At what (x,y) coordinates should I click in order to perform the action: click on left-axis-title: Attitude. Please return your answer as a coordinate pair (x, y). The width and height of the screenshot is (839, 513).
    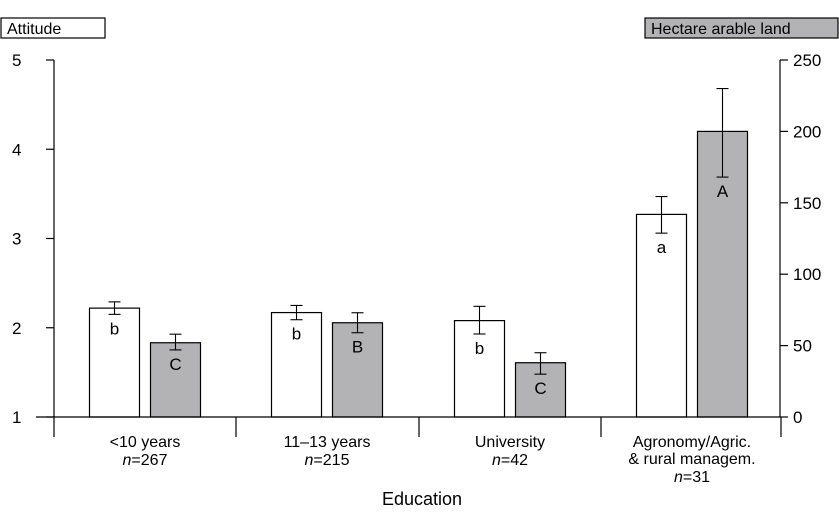
    Looking at the image, I should click on (53, 28).